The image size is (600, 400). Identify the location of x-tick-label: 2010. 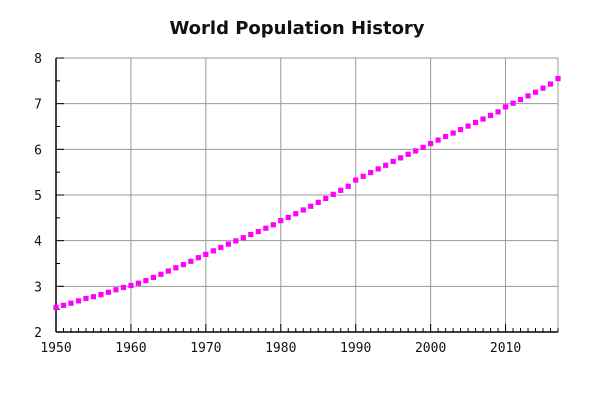
(505, 348).